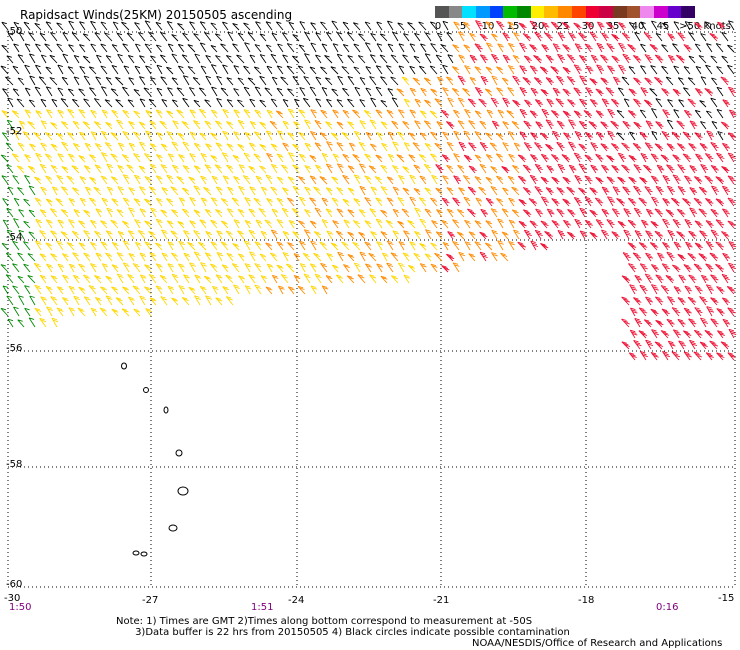 The height and width of the screenshot is (650, 740). I want to click on lat-label-60: -60, so click(14, 584).